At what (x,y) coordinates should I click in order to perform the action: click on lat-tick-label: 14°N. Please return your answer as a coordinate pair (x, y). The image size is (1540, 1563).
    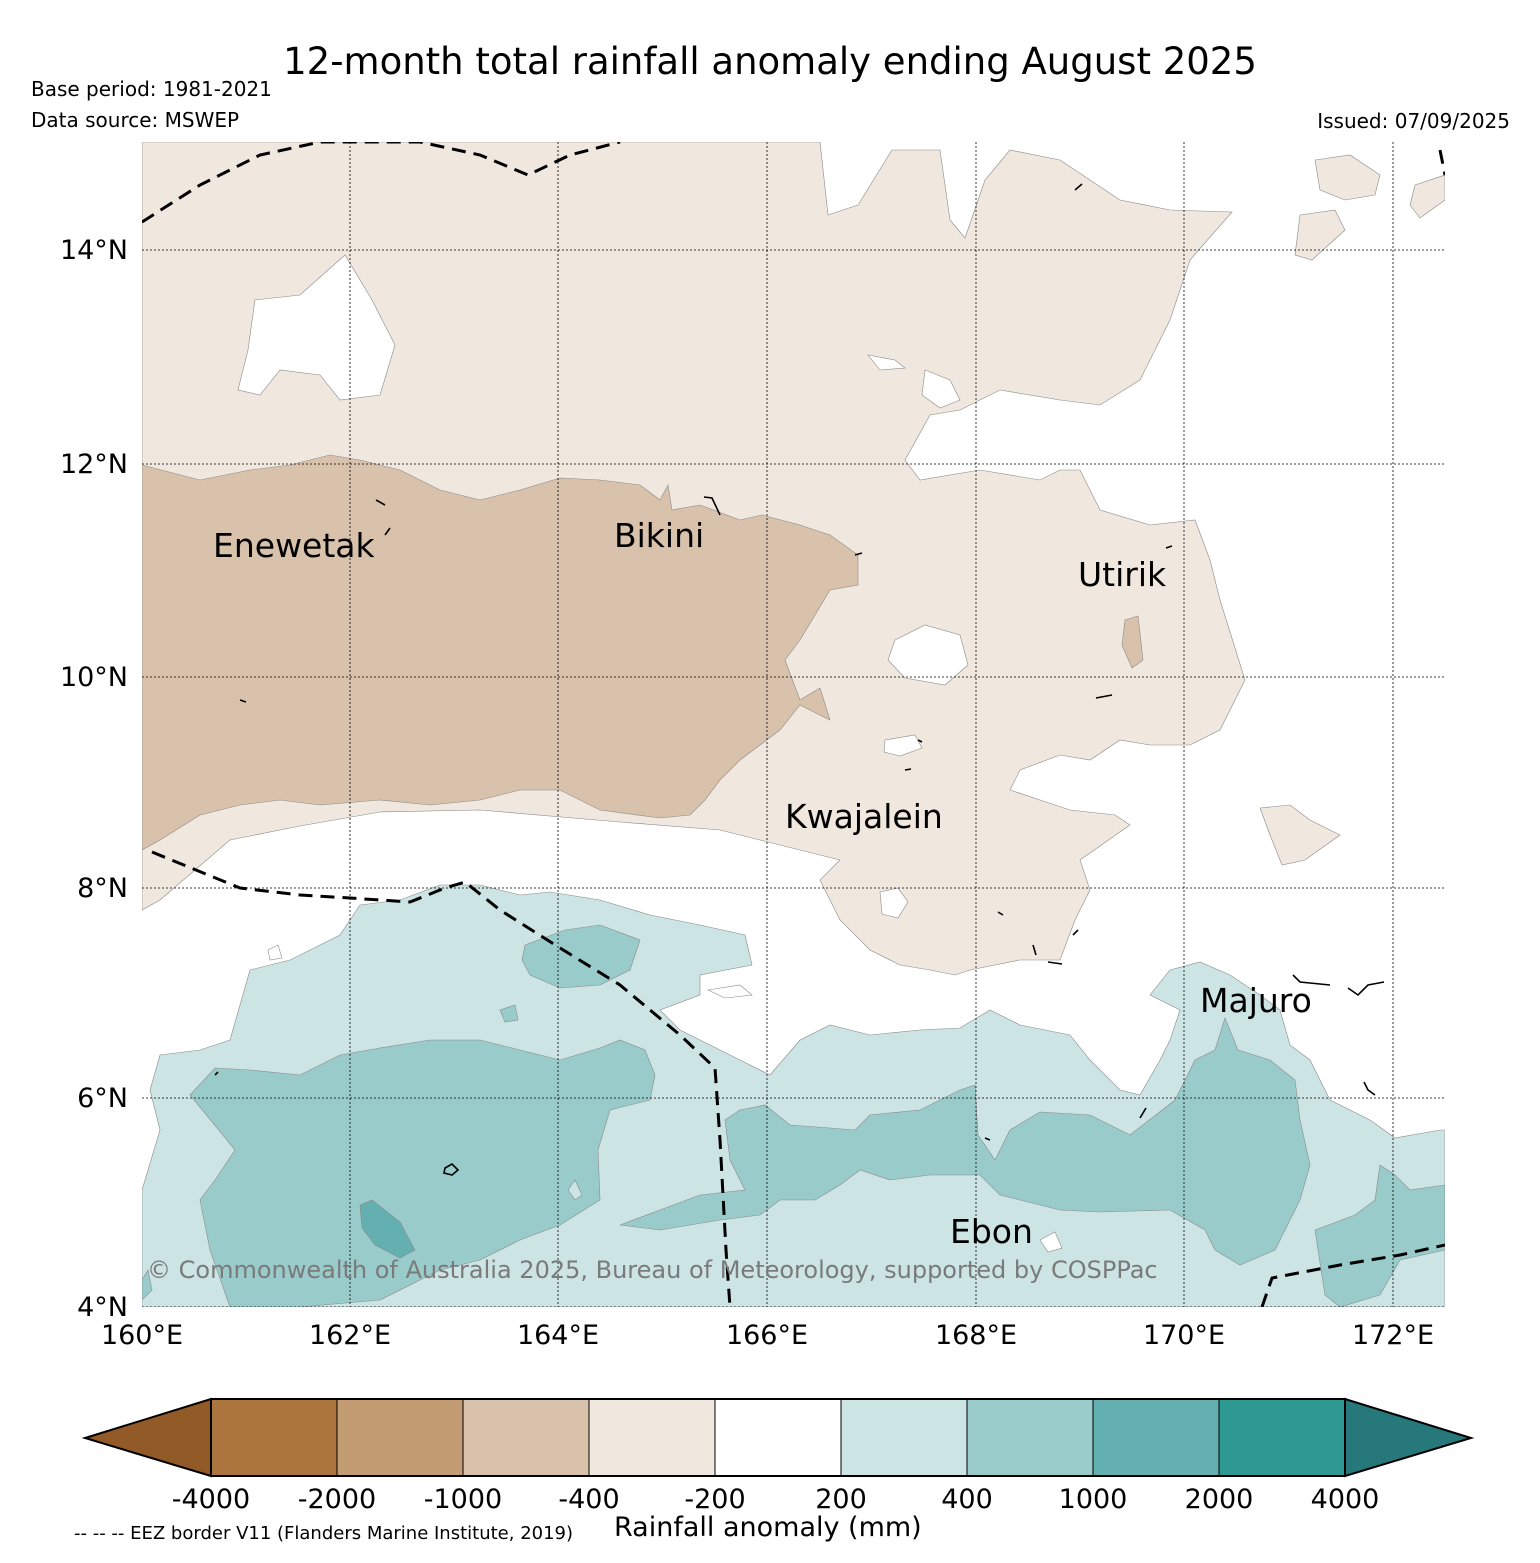
    Looking at the image, I should click on (94, 250).